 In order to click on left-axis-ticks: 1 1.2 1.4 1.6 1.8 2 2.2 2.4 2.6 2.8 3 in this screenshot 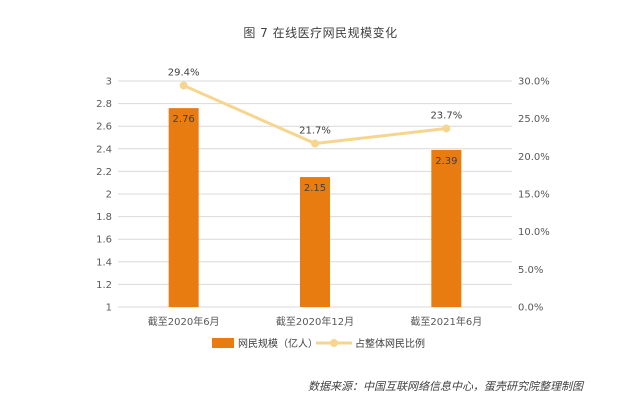, I will do `click(104, 195)`.